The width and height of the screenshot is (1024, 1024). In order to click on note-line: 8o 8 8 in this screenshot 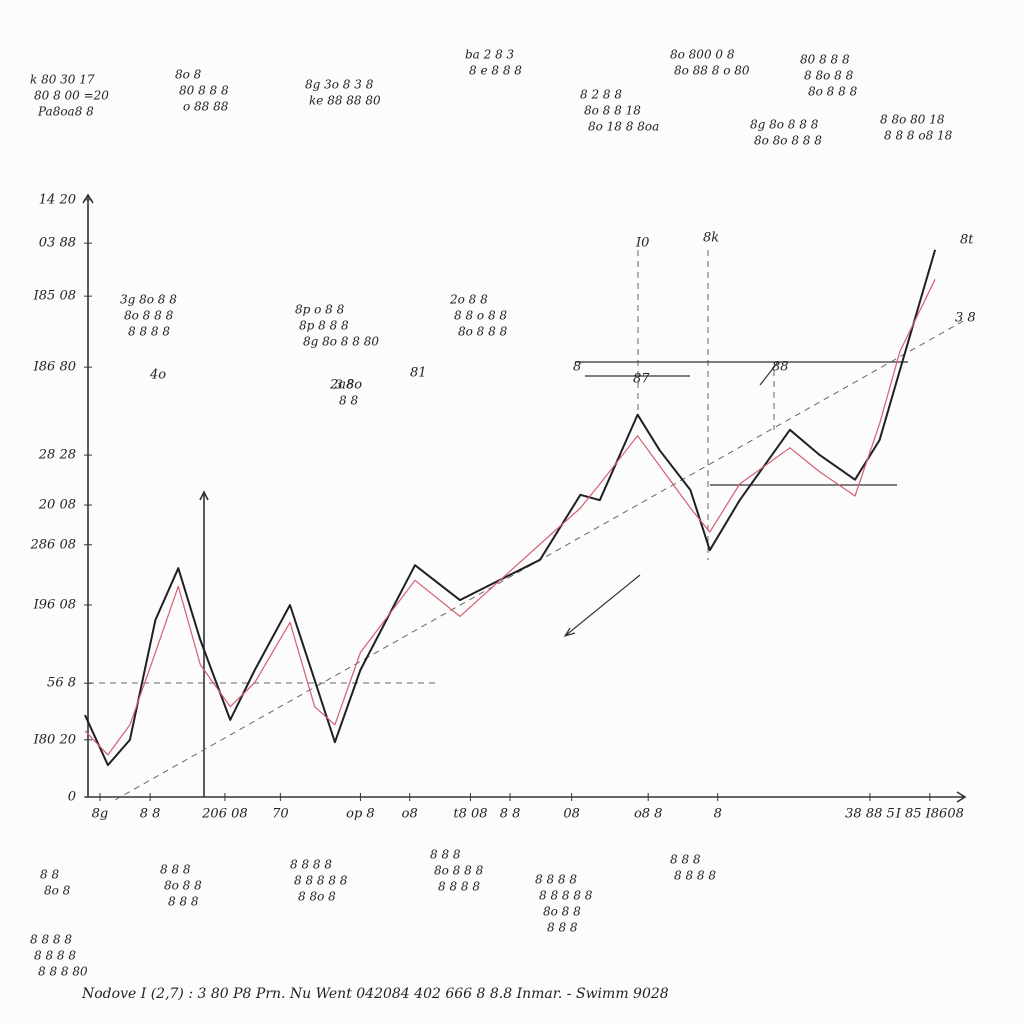, I will do `click(183, 886)`.